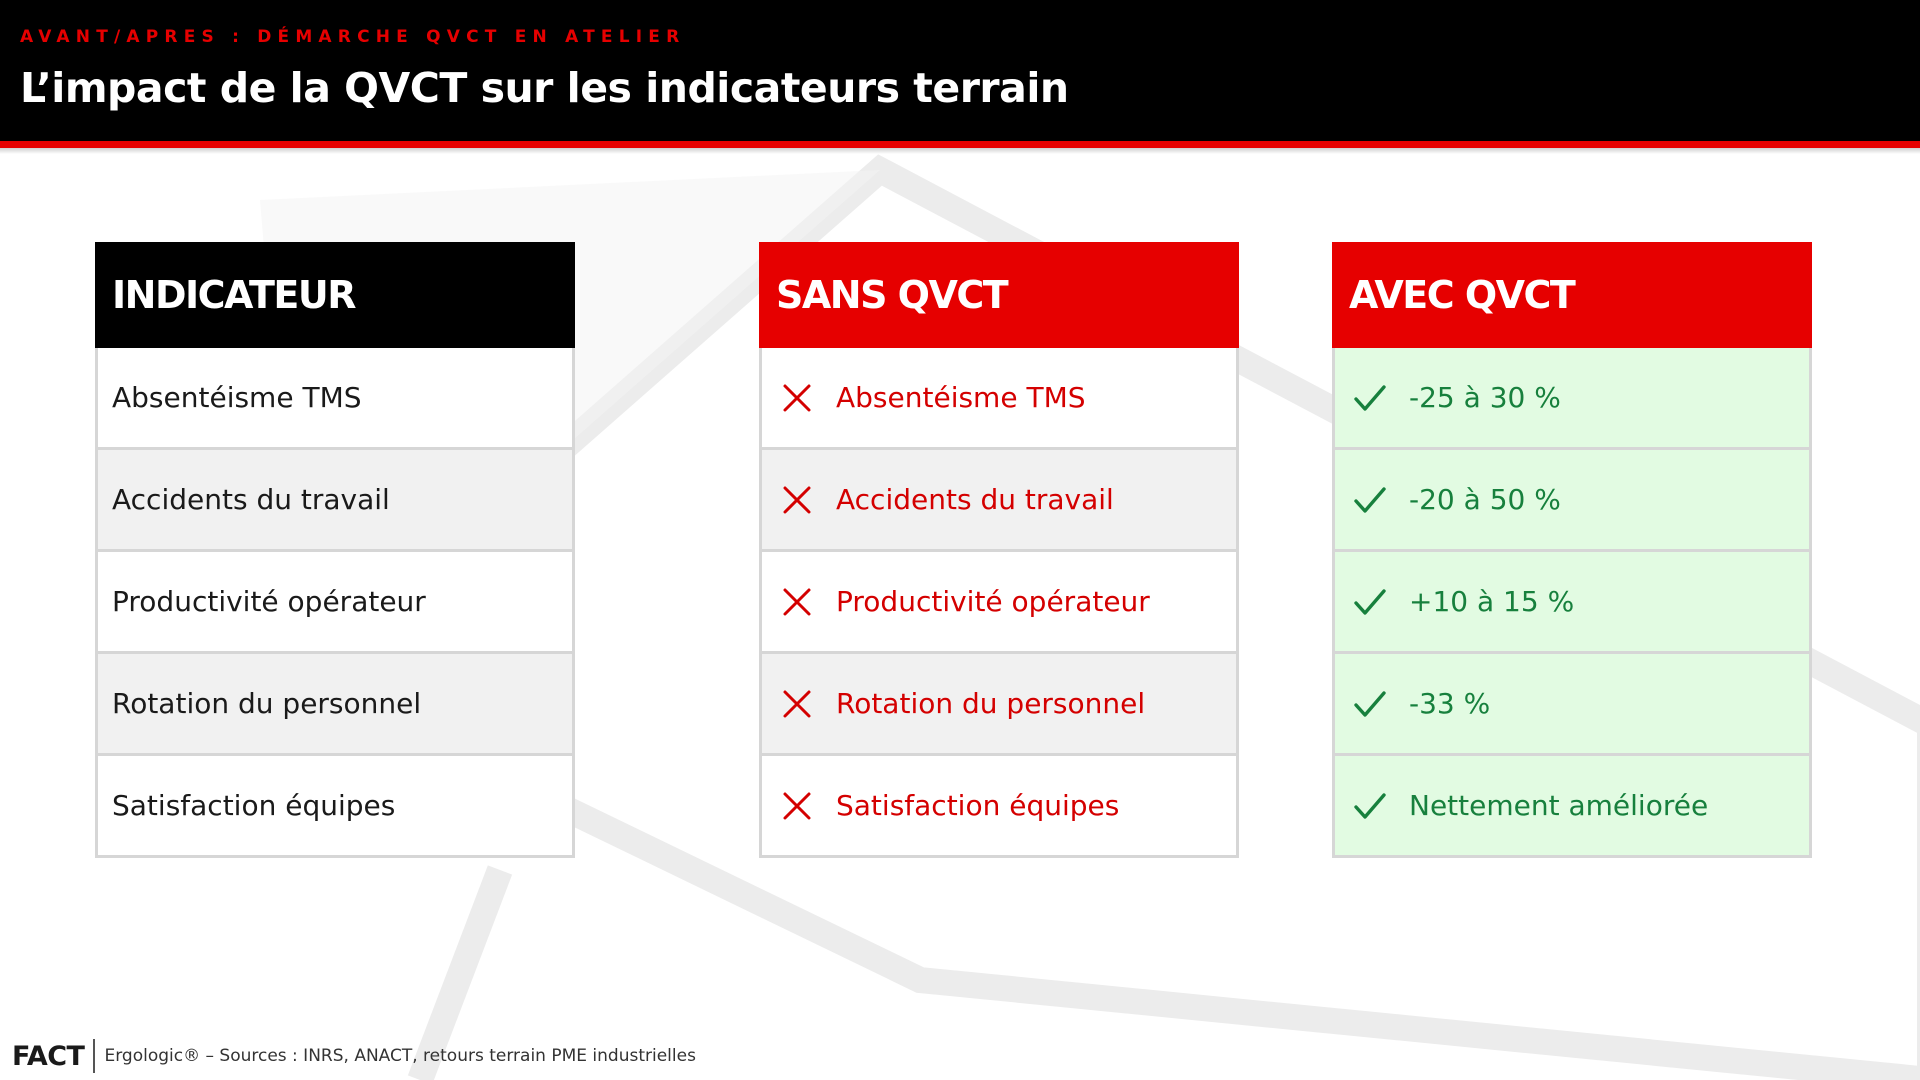 The image size is (1920, 1080). I want to click on avec-qvct-column-header: AVEC QVCT, so click(1572, 295).